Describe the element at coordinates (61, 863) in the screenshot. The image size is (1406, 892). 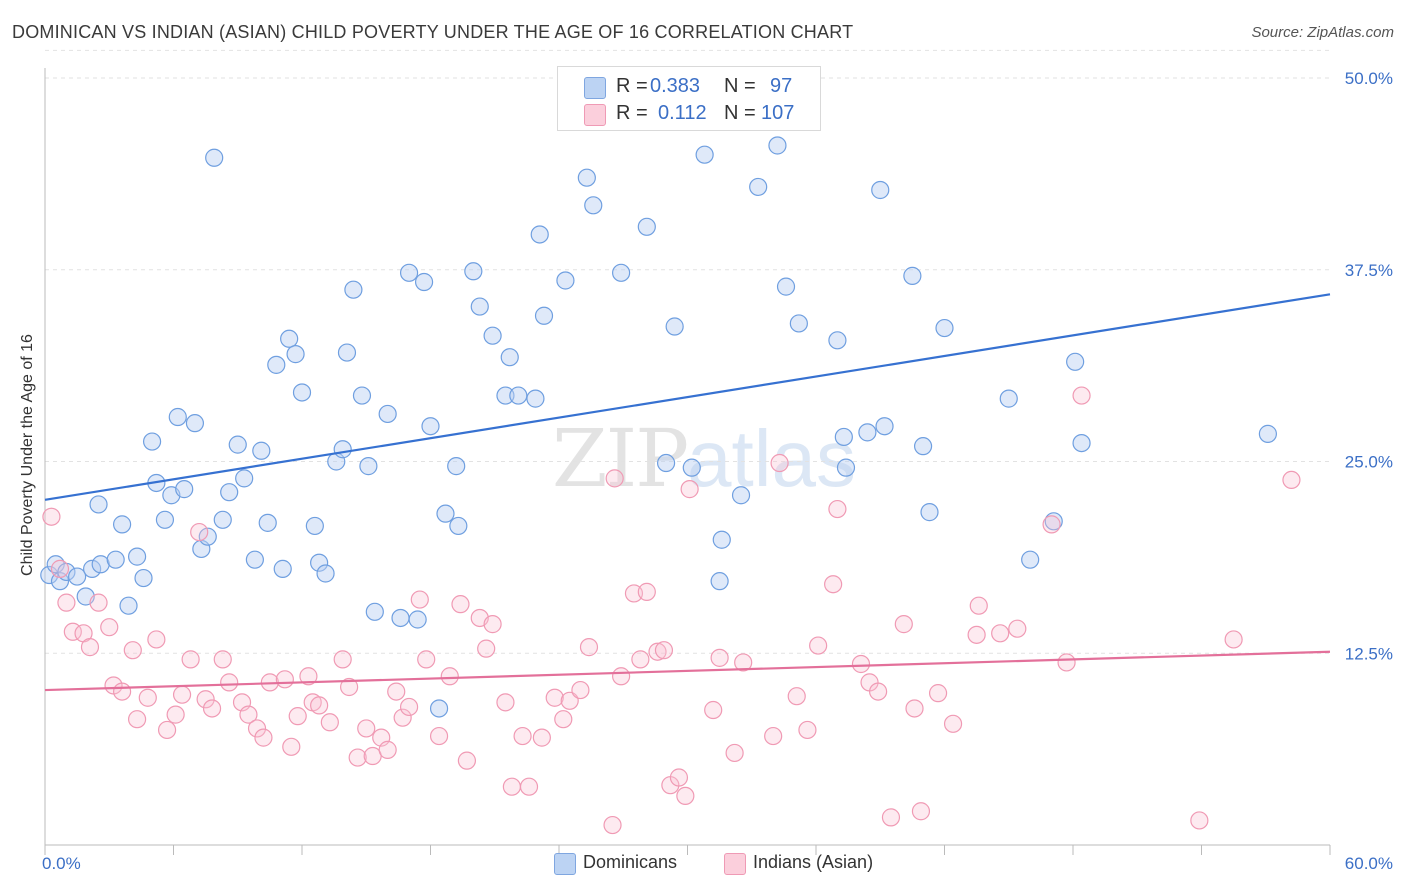
I see `x-tick-label: 0.0%` at that location.